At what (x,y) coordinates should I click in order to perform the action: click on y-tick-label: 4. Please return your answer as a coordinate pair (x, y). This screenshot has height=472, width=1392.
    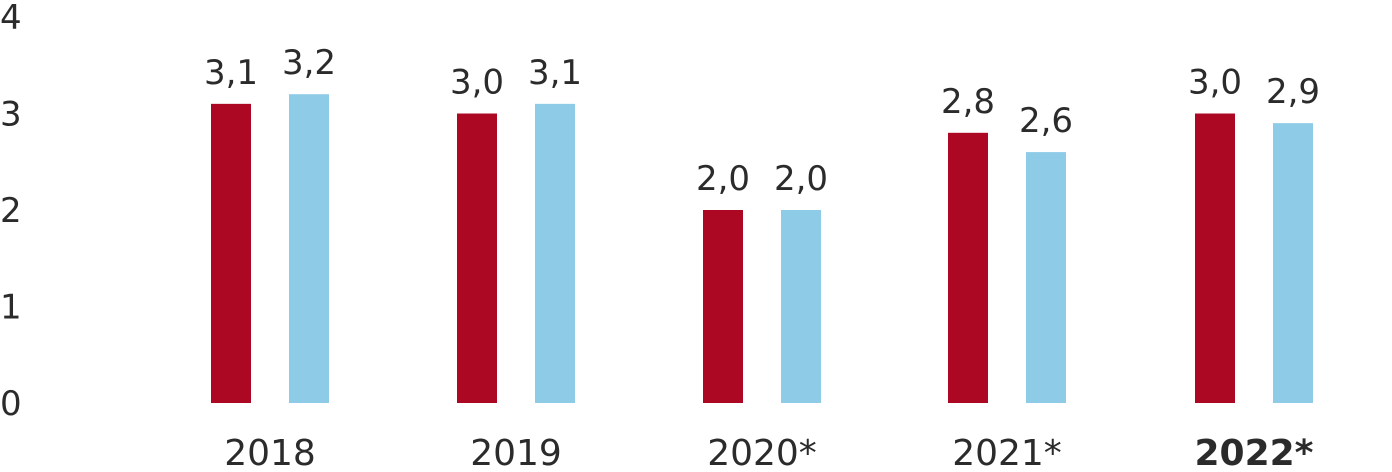
    Looking at the image, I should click on (11, 19).